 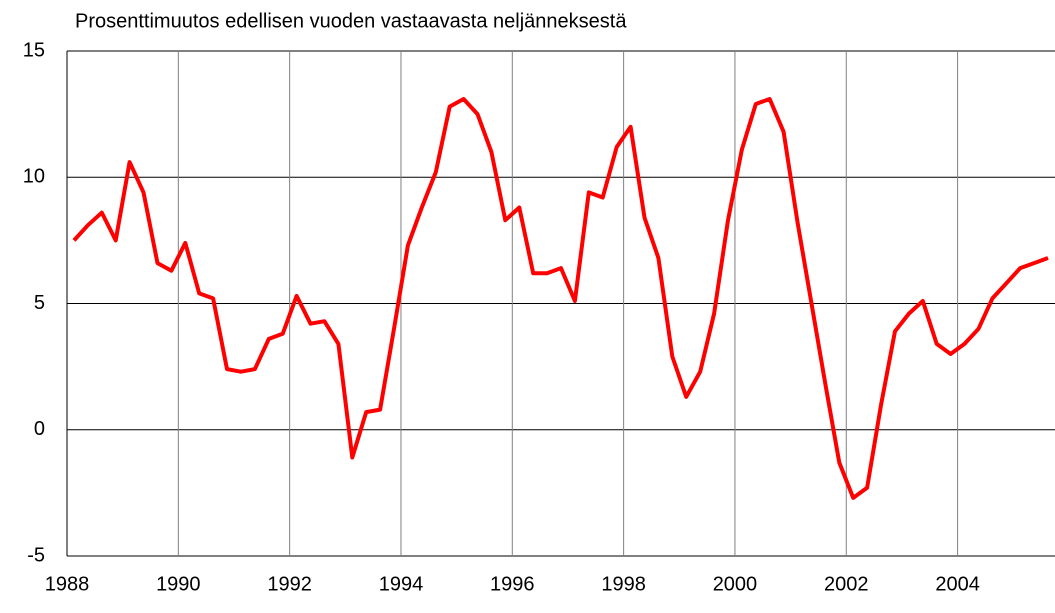 I want to click on y-tick-label: 15, so click(x=34, y=50).